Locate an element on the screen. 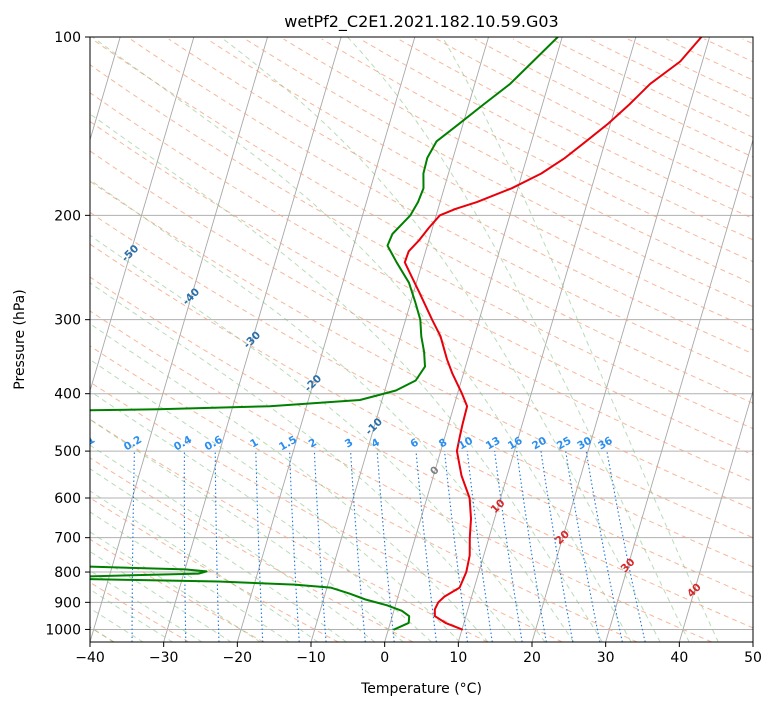  x-tick-label: 0 is located at coordinates (384, 658).